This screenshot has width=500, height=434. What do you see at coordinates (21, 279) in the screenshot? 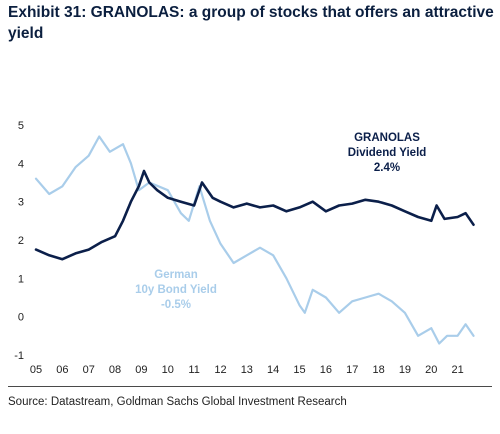
I see `y-tick-label: 1` at bounding box center [21, 279].